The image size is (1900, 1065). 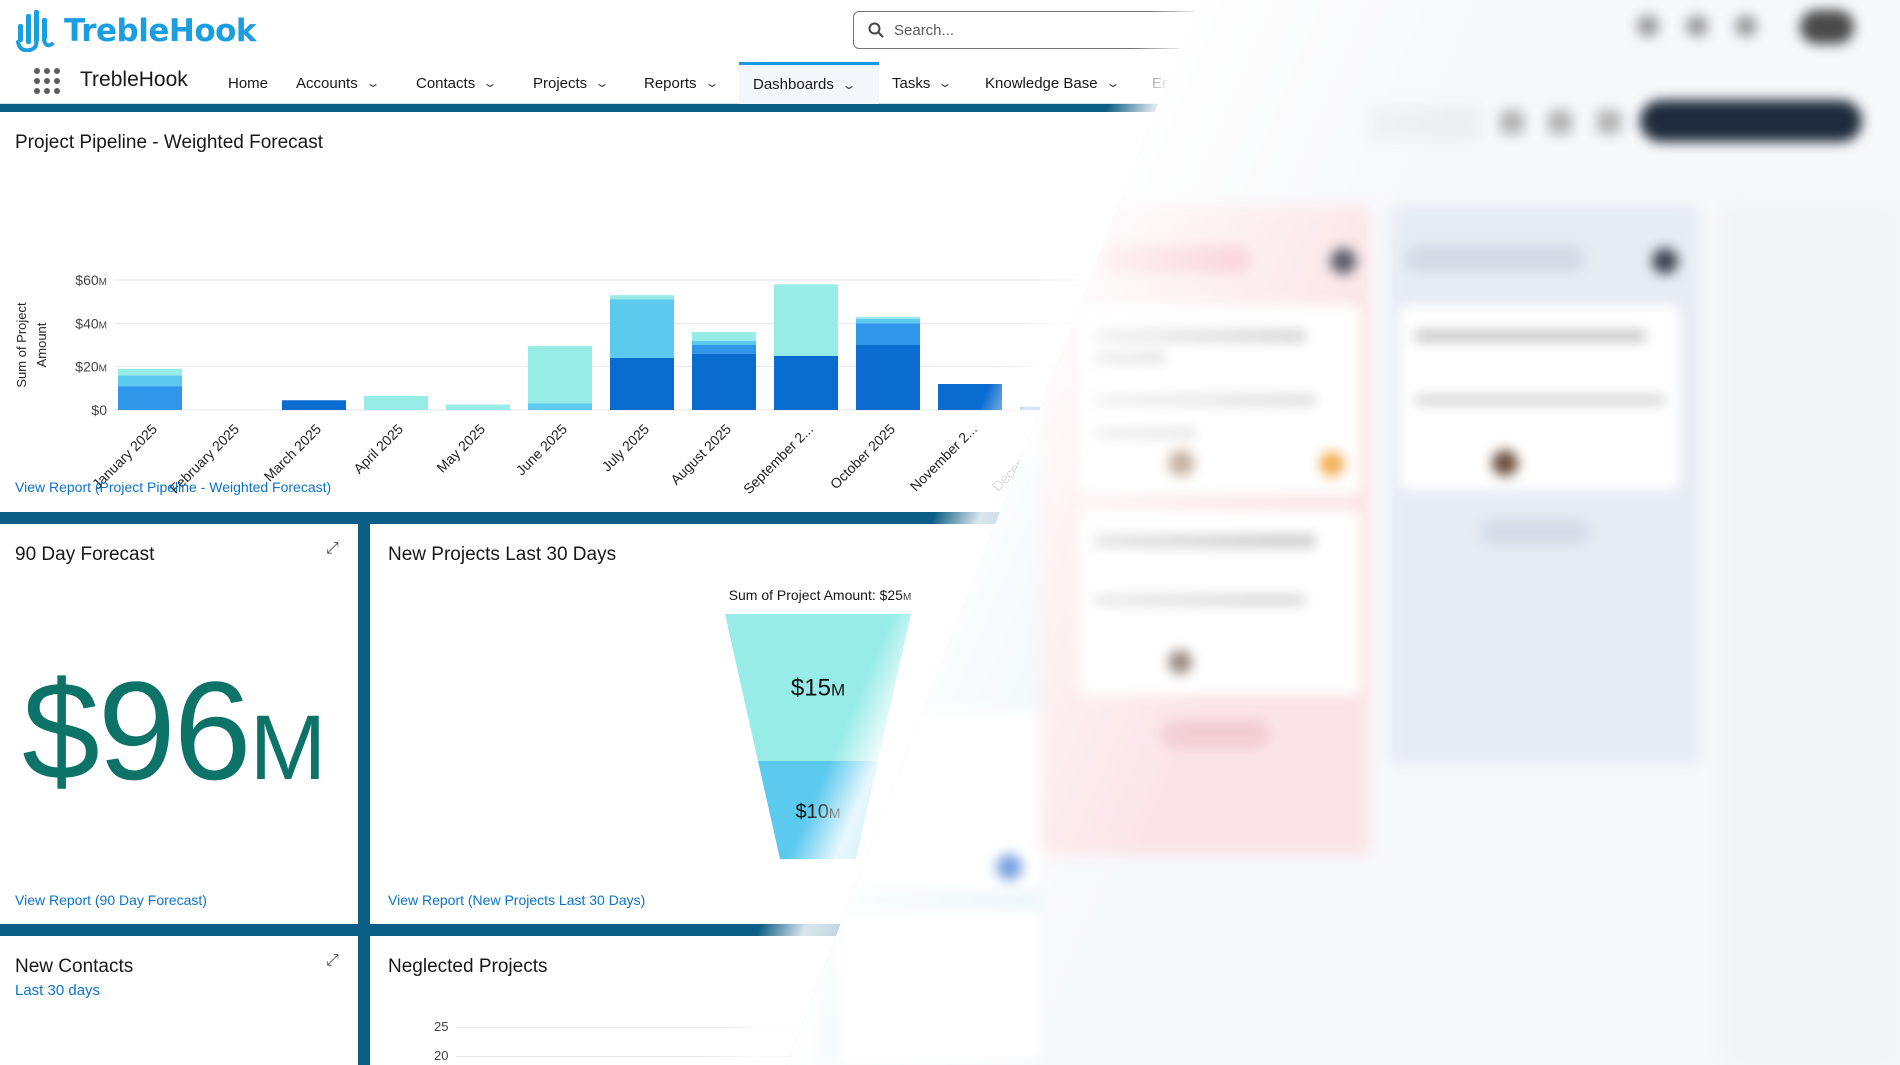 What do you see at coordinates (1810, 635) in the screenshot?
I see `kanban-column-empty` at bounding box center [1810, 635].